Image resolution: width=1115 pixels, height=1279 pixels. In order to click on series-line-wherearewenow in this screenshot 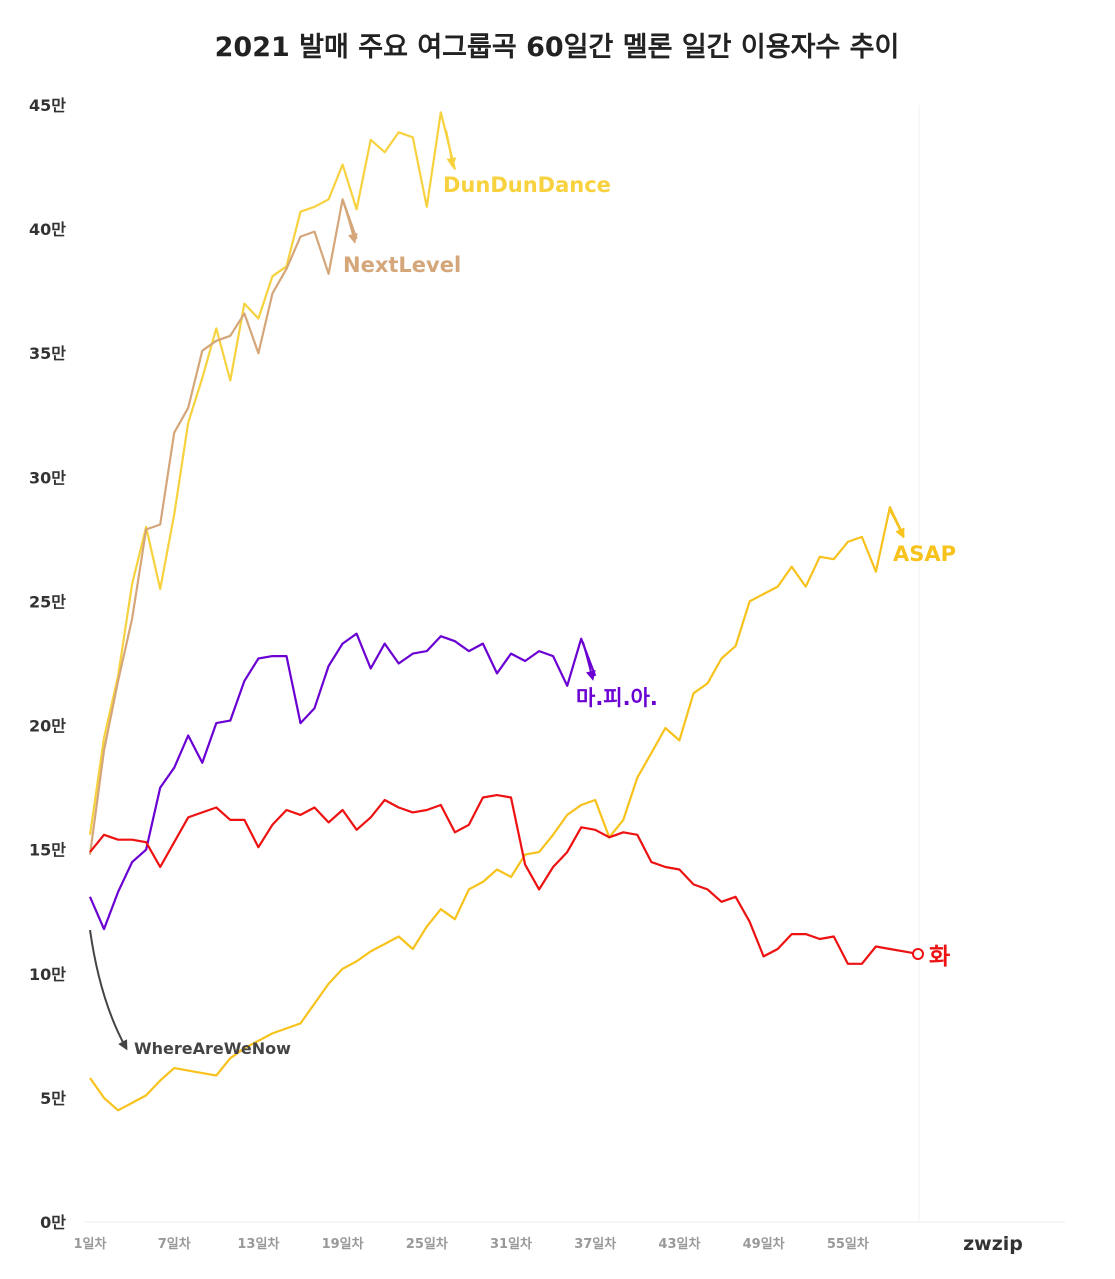, I will do `click(111, 992)`.